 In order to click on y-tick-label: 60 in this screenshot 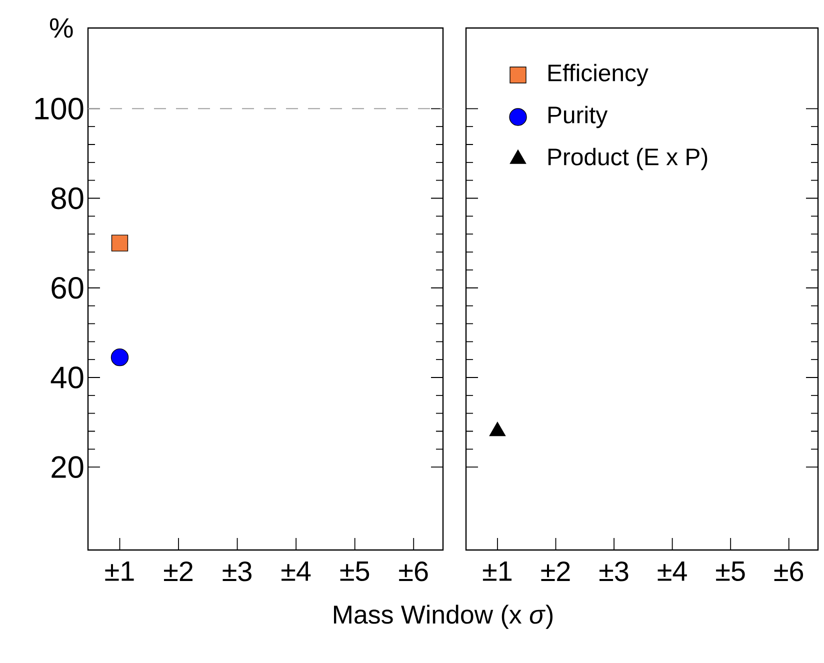, I will do `click(68, 287)`.